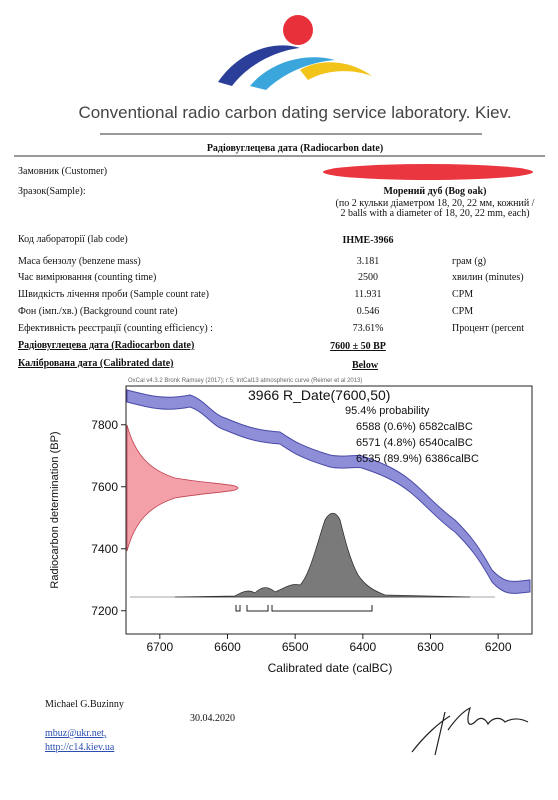 This screenshot has height=800, width=558. I want to click on signer-name: Michael G.Buzinny, so click(84, 704).